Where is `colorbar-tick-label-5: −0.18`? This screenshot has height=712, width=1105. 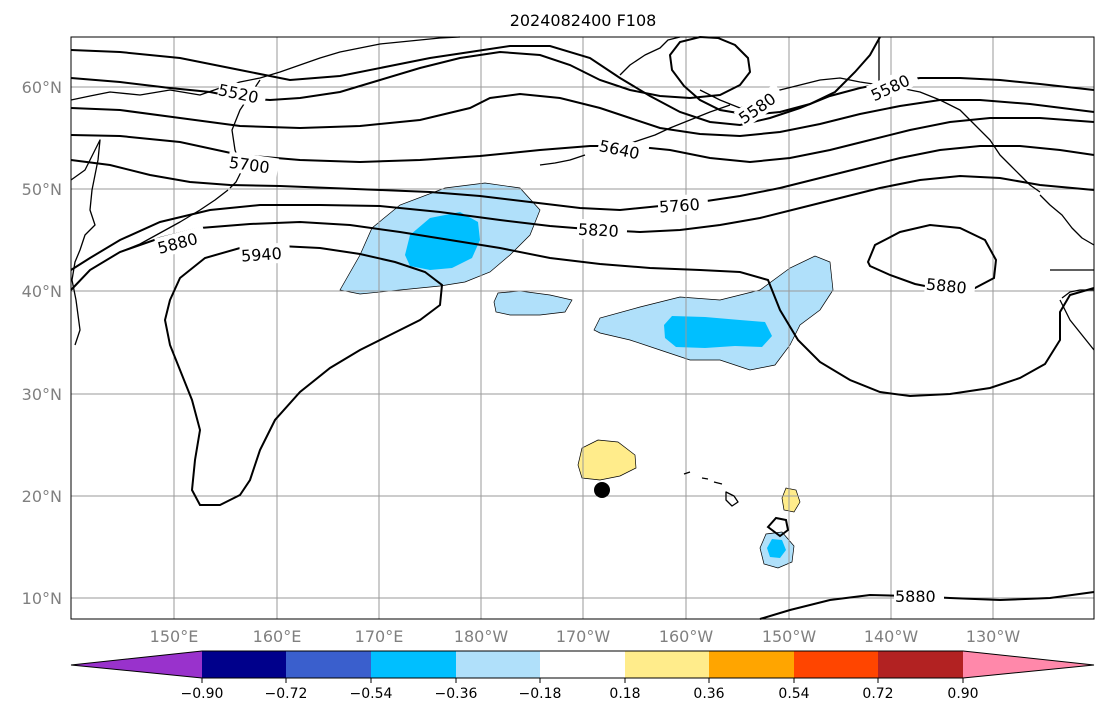
colorbar-tick-label-5: −0.18 is located at coordinates (540, 694).